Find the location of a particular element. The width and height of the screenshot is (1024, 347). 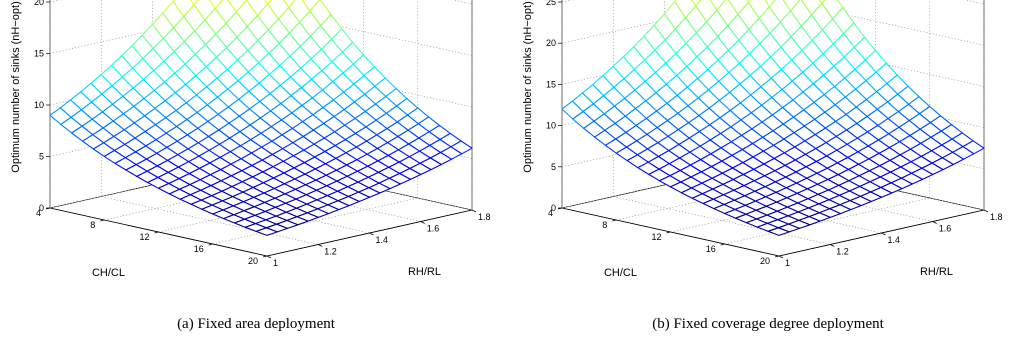

caption-b: (b) Fixed coverage degree deployment is located at coordinates (768, 324).